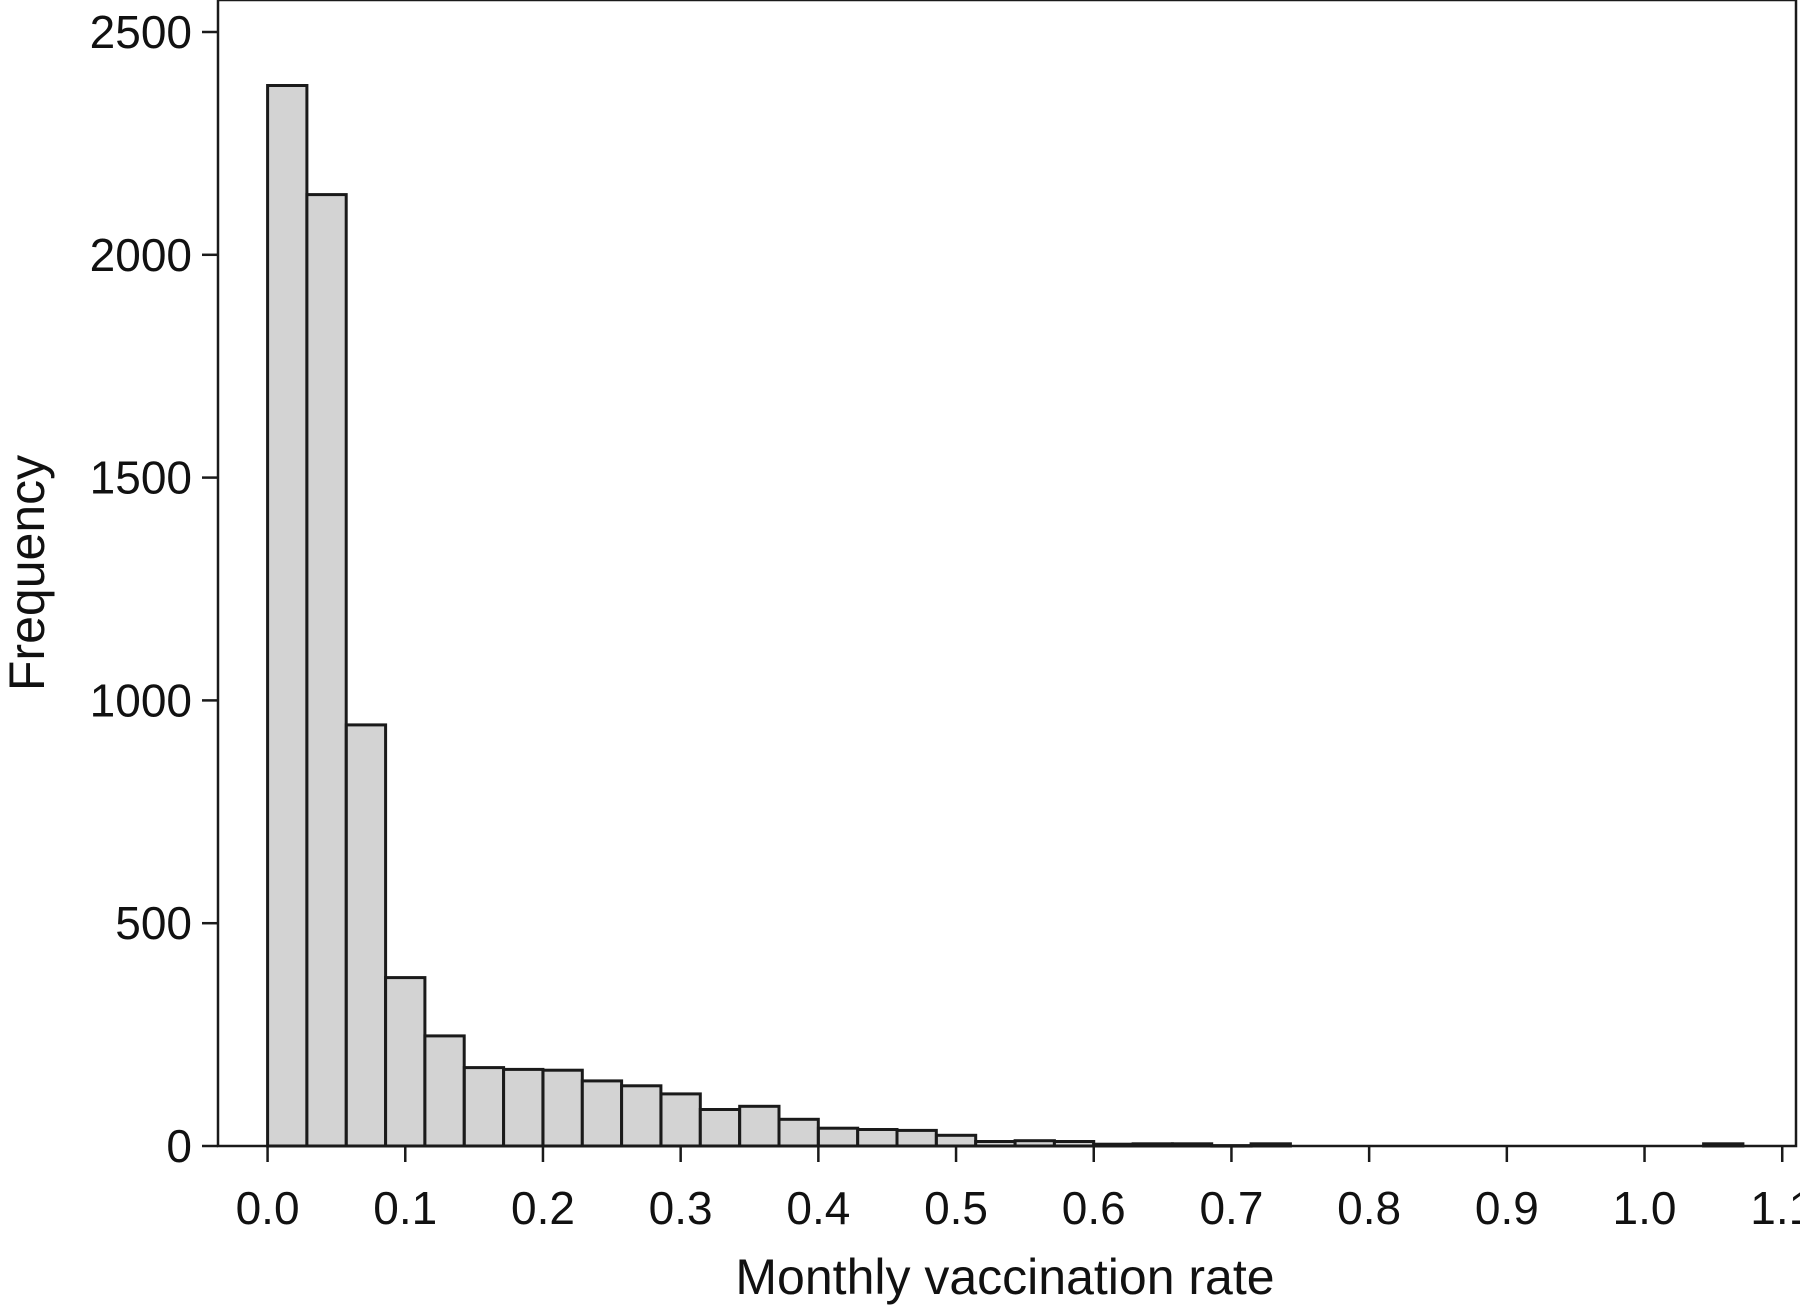 The image size is (1800, 1306). Describe the element at coordinates (141, 478) in the screenshot. I see `y-tick-label: 1500` at that location.